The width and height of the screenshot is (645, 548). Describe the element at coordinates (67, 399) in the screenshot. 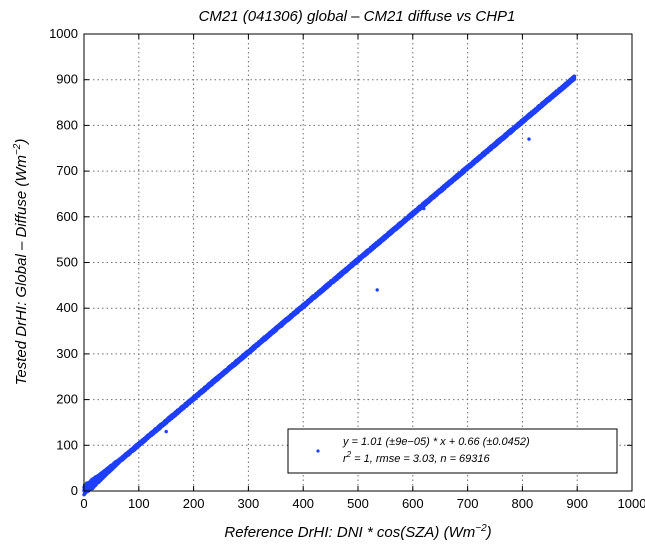

I see `y-tick-label: 200` at that location.